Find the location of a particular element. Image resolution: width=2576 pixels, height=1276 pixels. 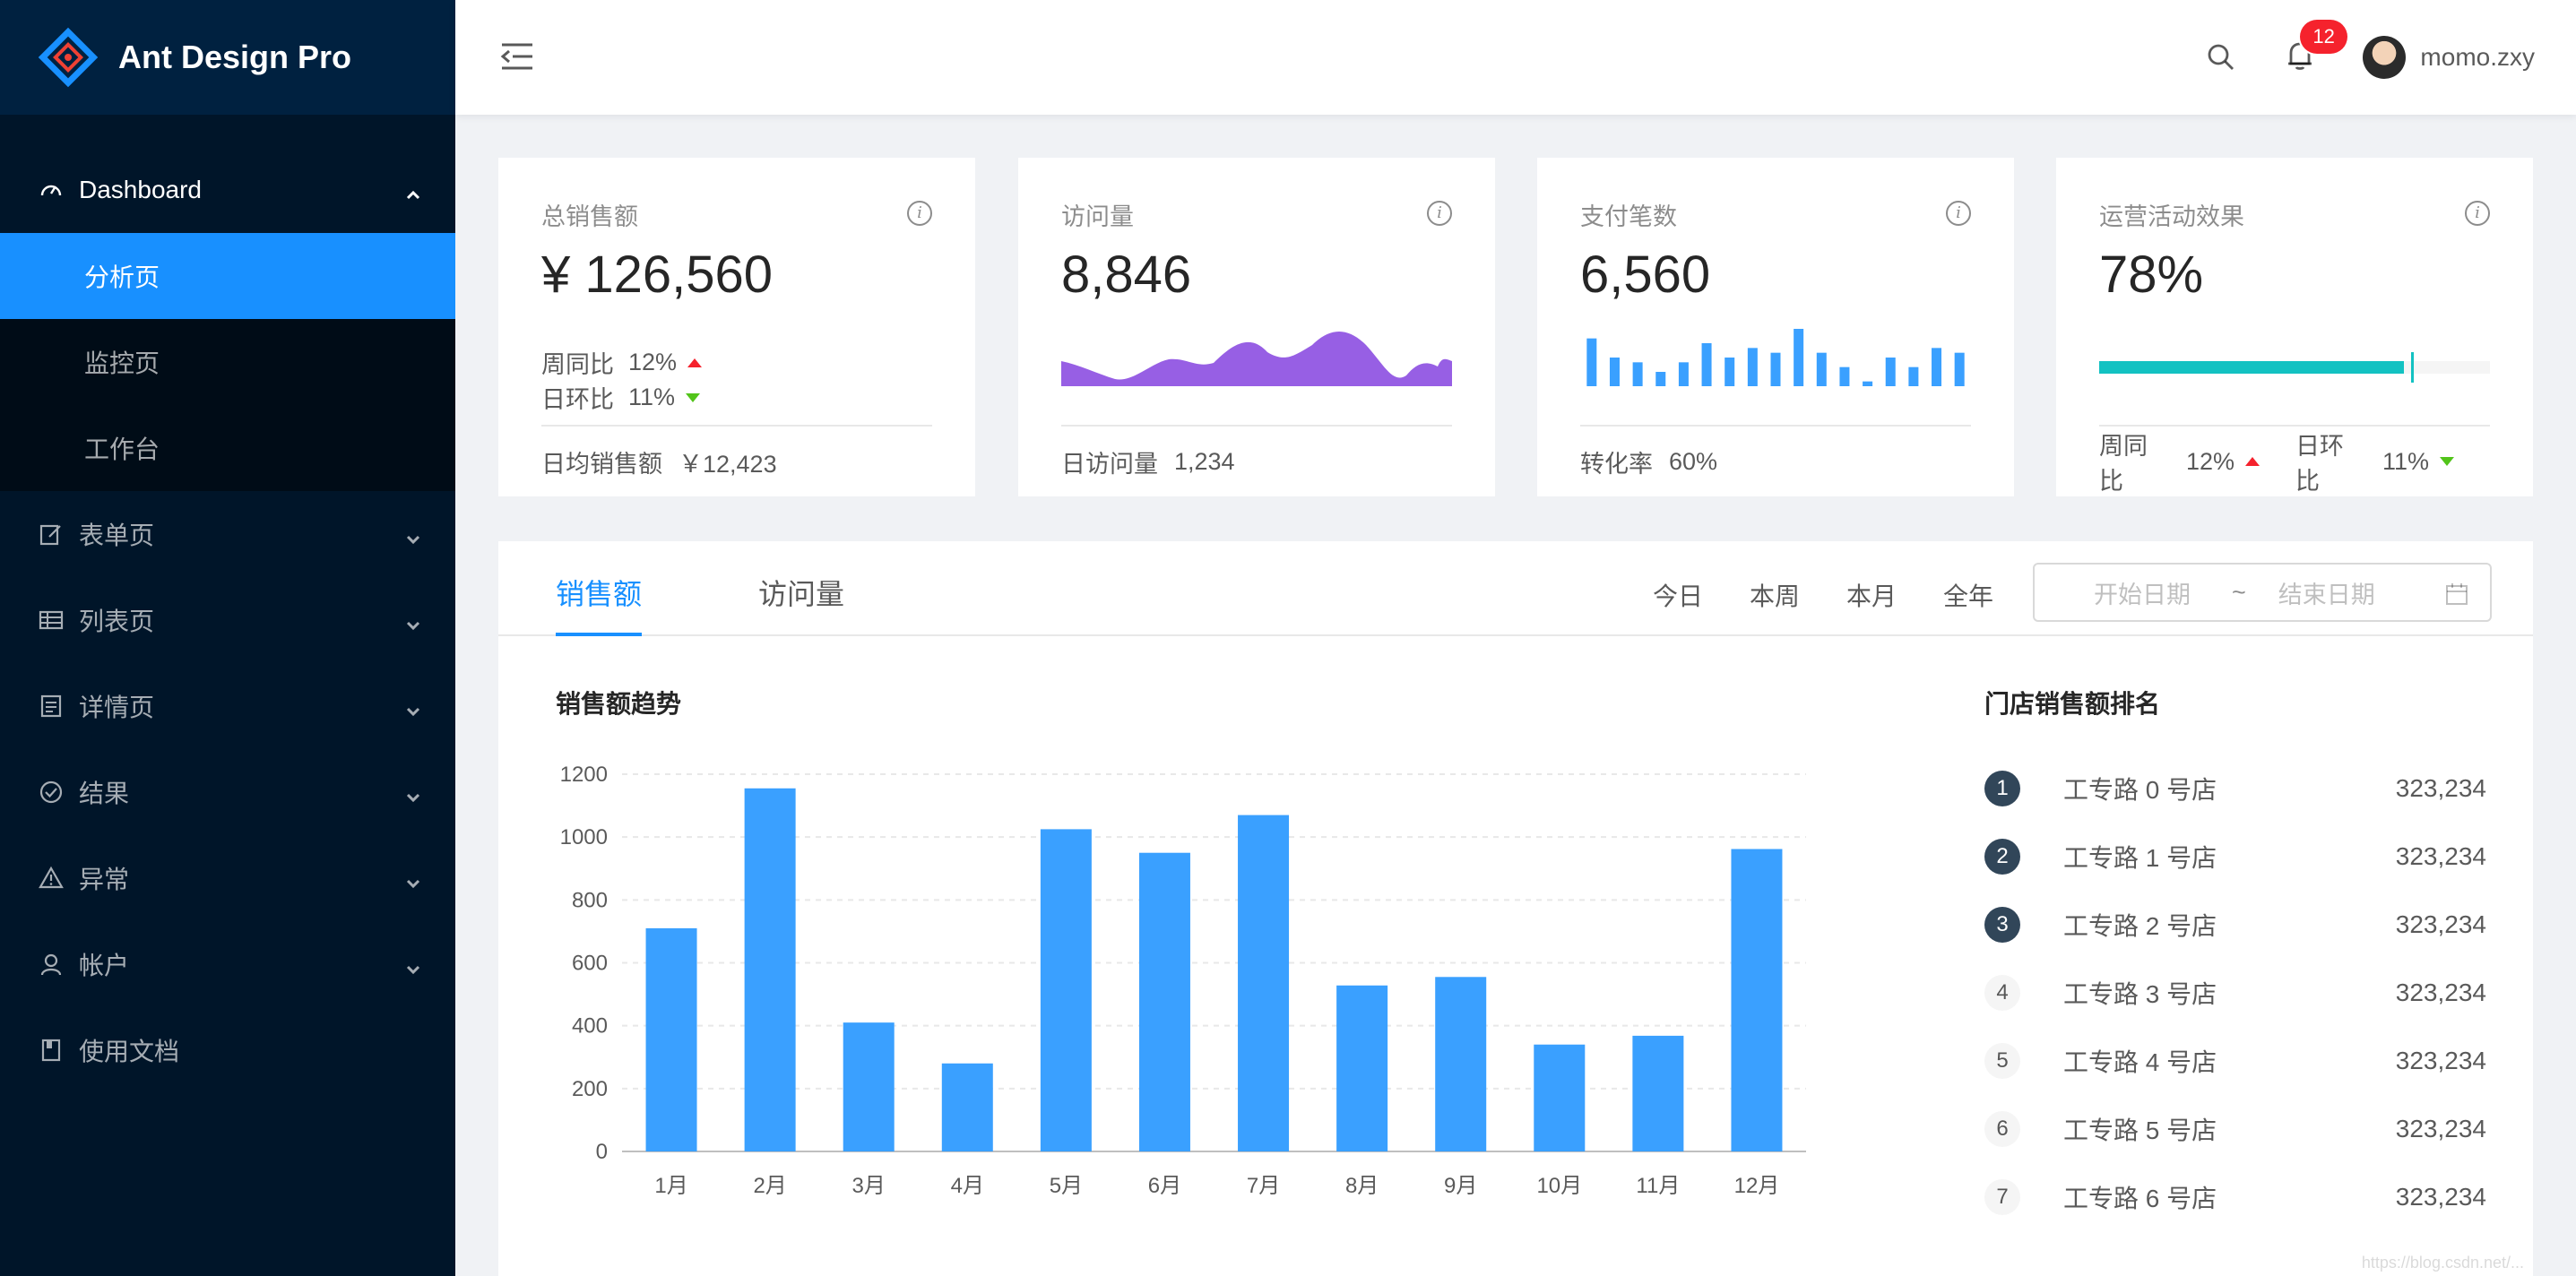

range-week: 本周 is located at coordinates (1774, 596).